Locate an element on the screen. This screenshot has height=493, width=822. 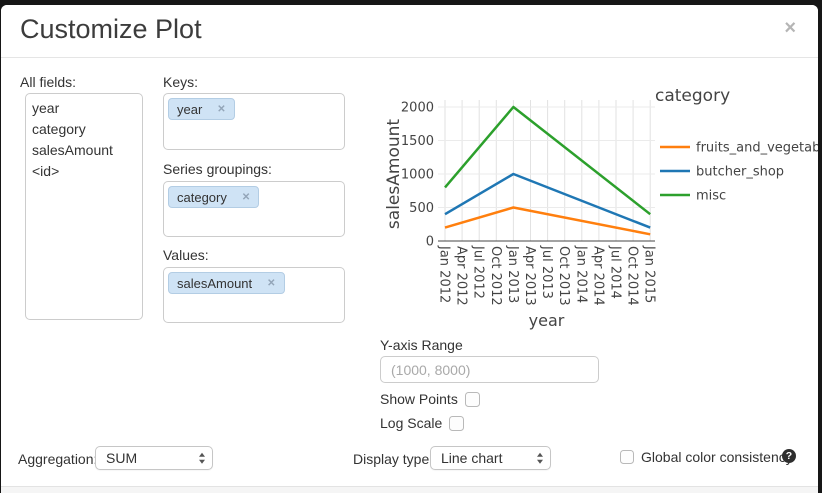
field-item: year is located at coordinates (46, 108).